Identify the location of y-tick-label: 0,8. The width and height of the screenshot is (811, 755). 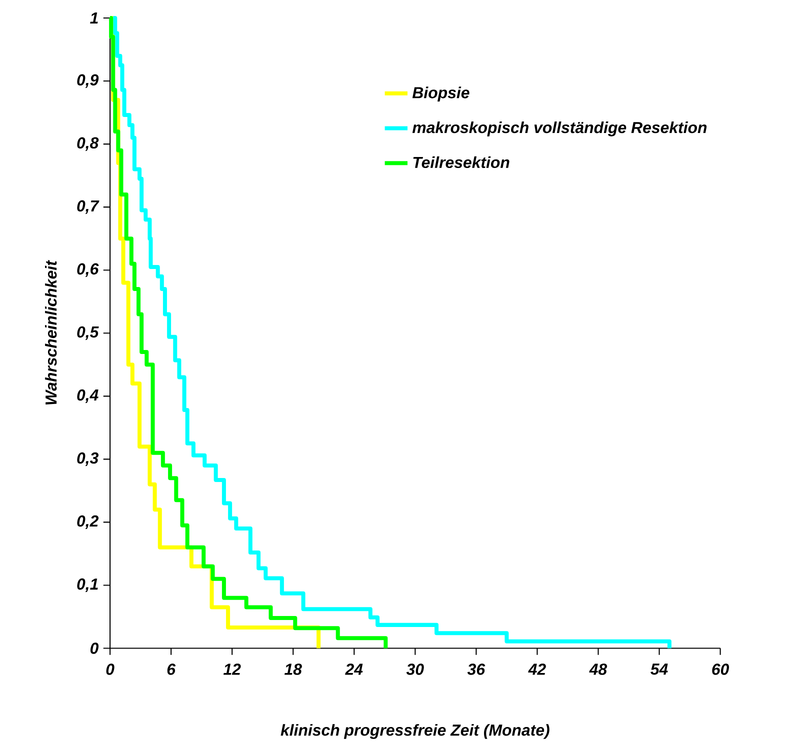
(88, 144).